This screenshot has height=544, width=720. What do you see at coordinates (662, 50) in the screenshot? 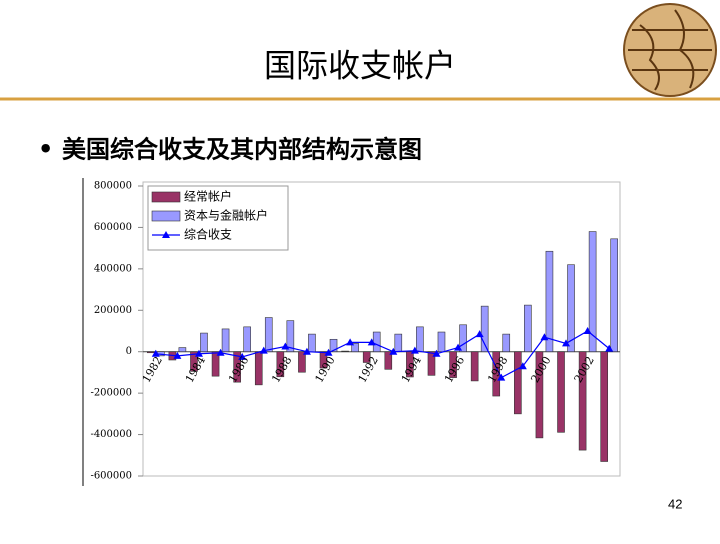
I see `globe-decoration` at bounding box center [662, 50].